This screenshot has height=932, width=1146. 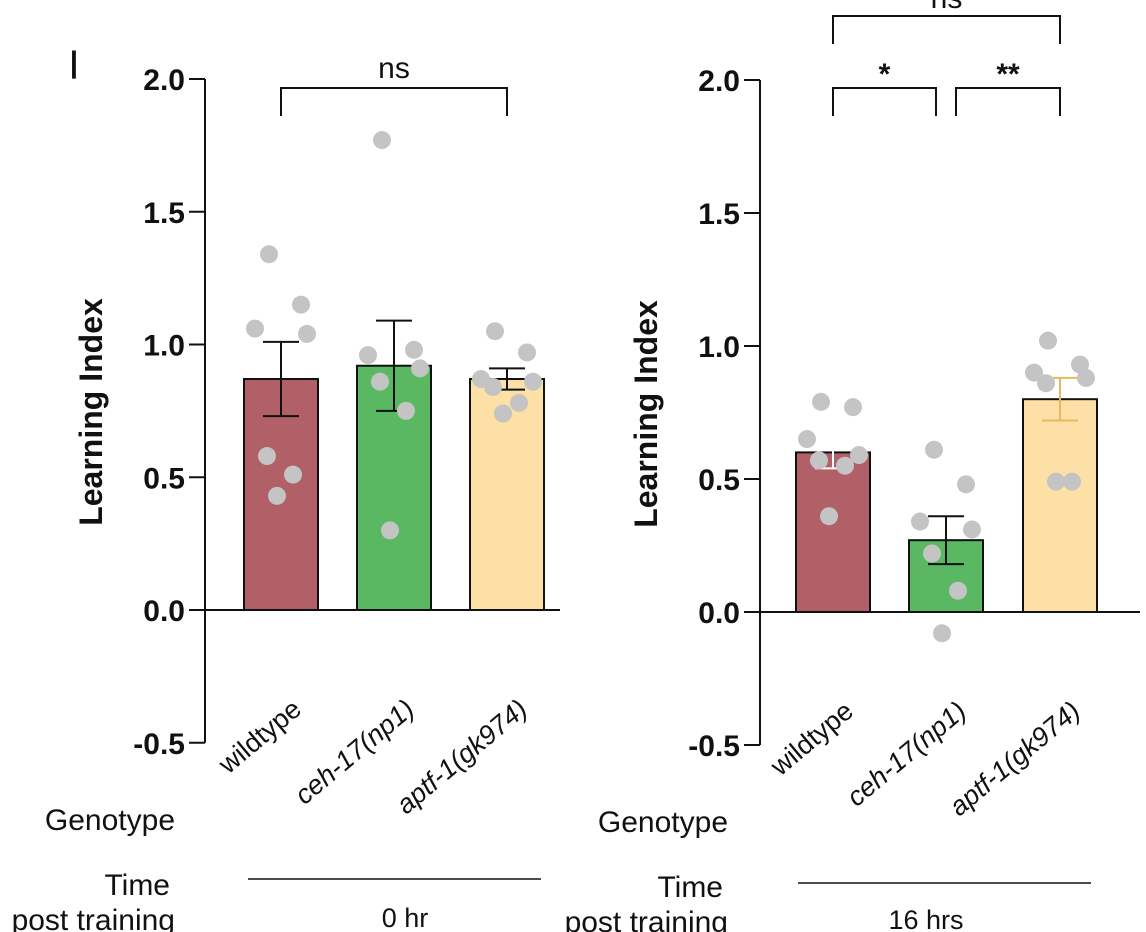 I want to click on significance-label: *, so click(x=885, y=74).